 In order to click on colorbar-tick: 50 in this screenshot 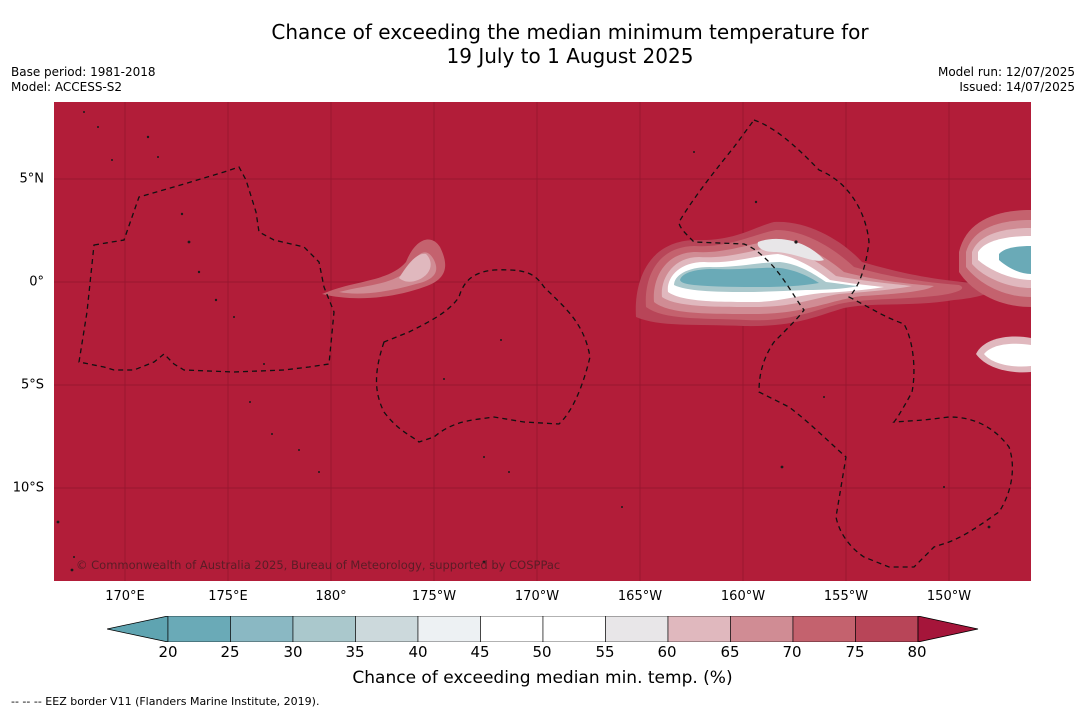, I will do `click(542, 652)`.